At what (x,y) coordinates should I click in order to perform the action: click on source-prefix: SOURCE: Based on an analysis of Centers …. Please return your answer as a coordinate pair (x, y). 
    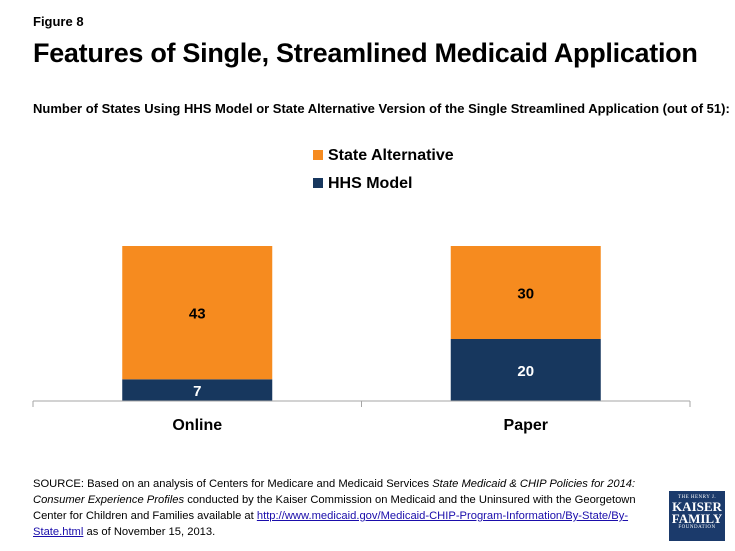
    Looking at the image, I should click on (233, 484).